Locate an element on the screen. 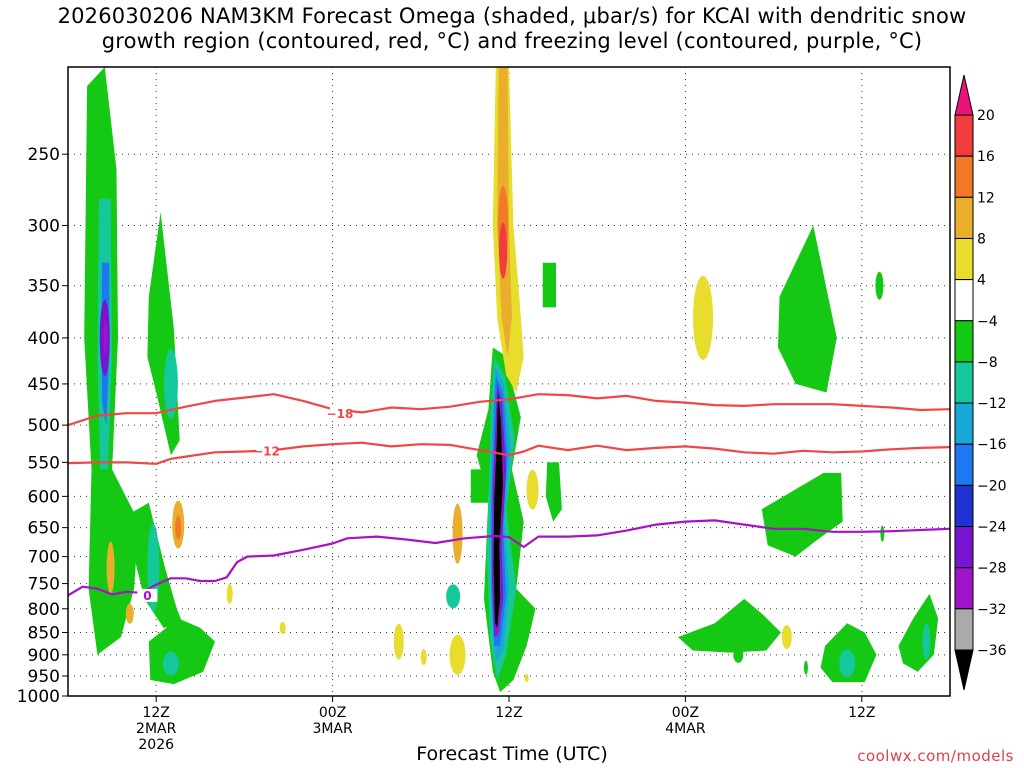 The width and height of the screenshot is (1024, 768). y-tick-label: 500 is located at coordinates (44, 426).